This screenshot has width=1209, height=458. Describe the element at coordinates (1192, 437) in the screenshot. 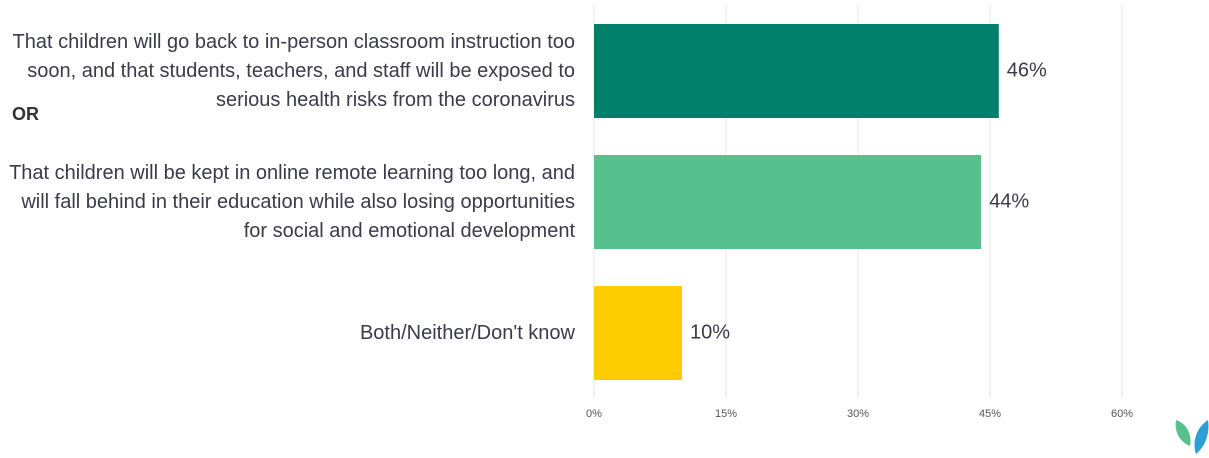

I see `logo` at that location.